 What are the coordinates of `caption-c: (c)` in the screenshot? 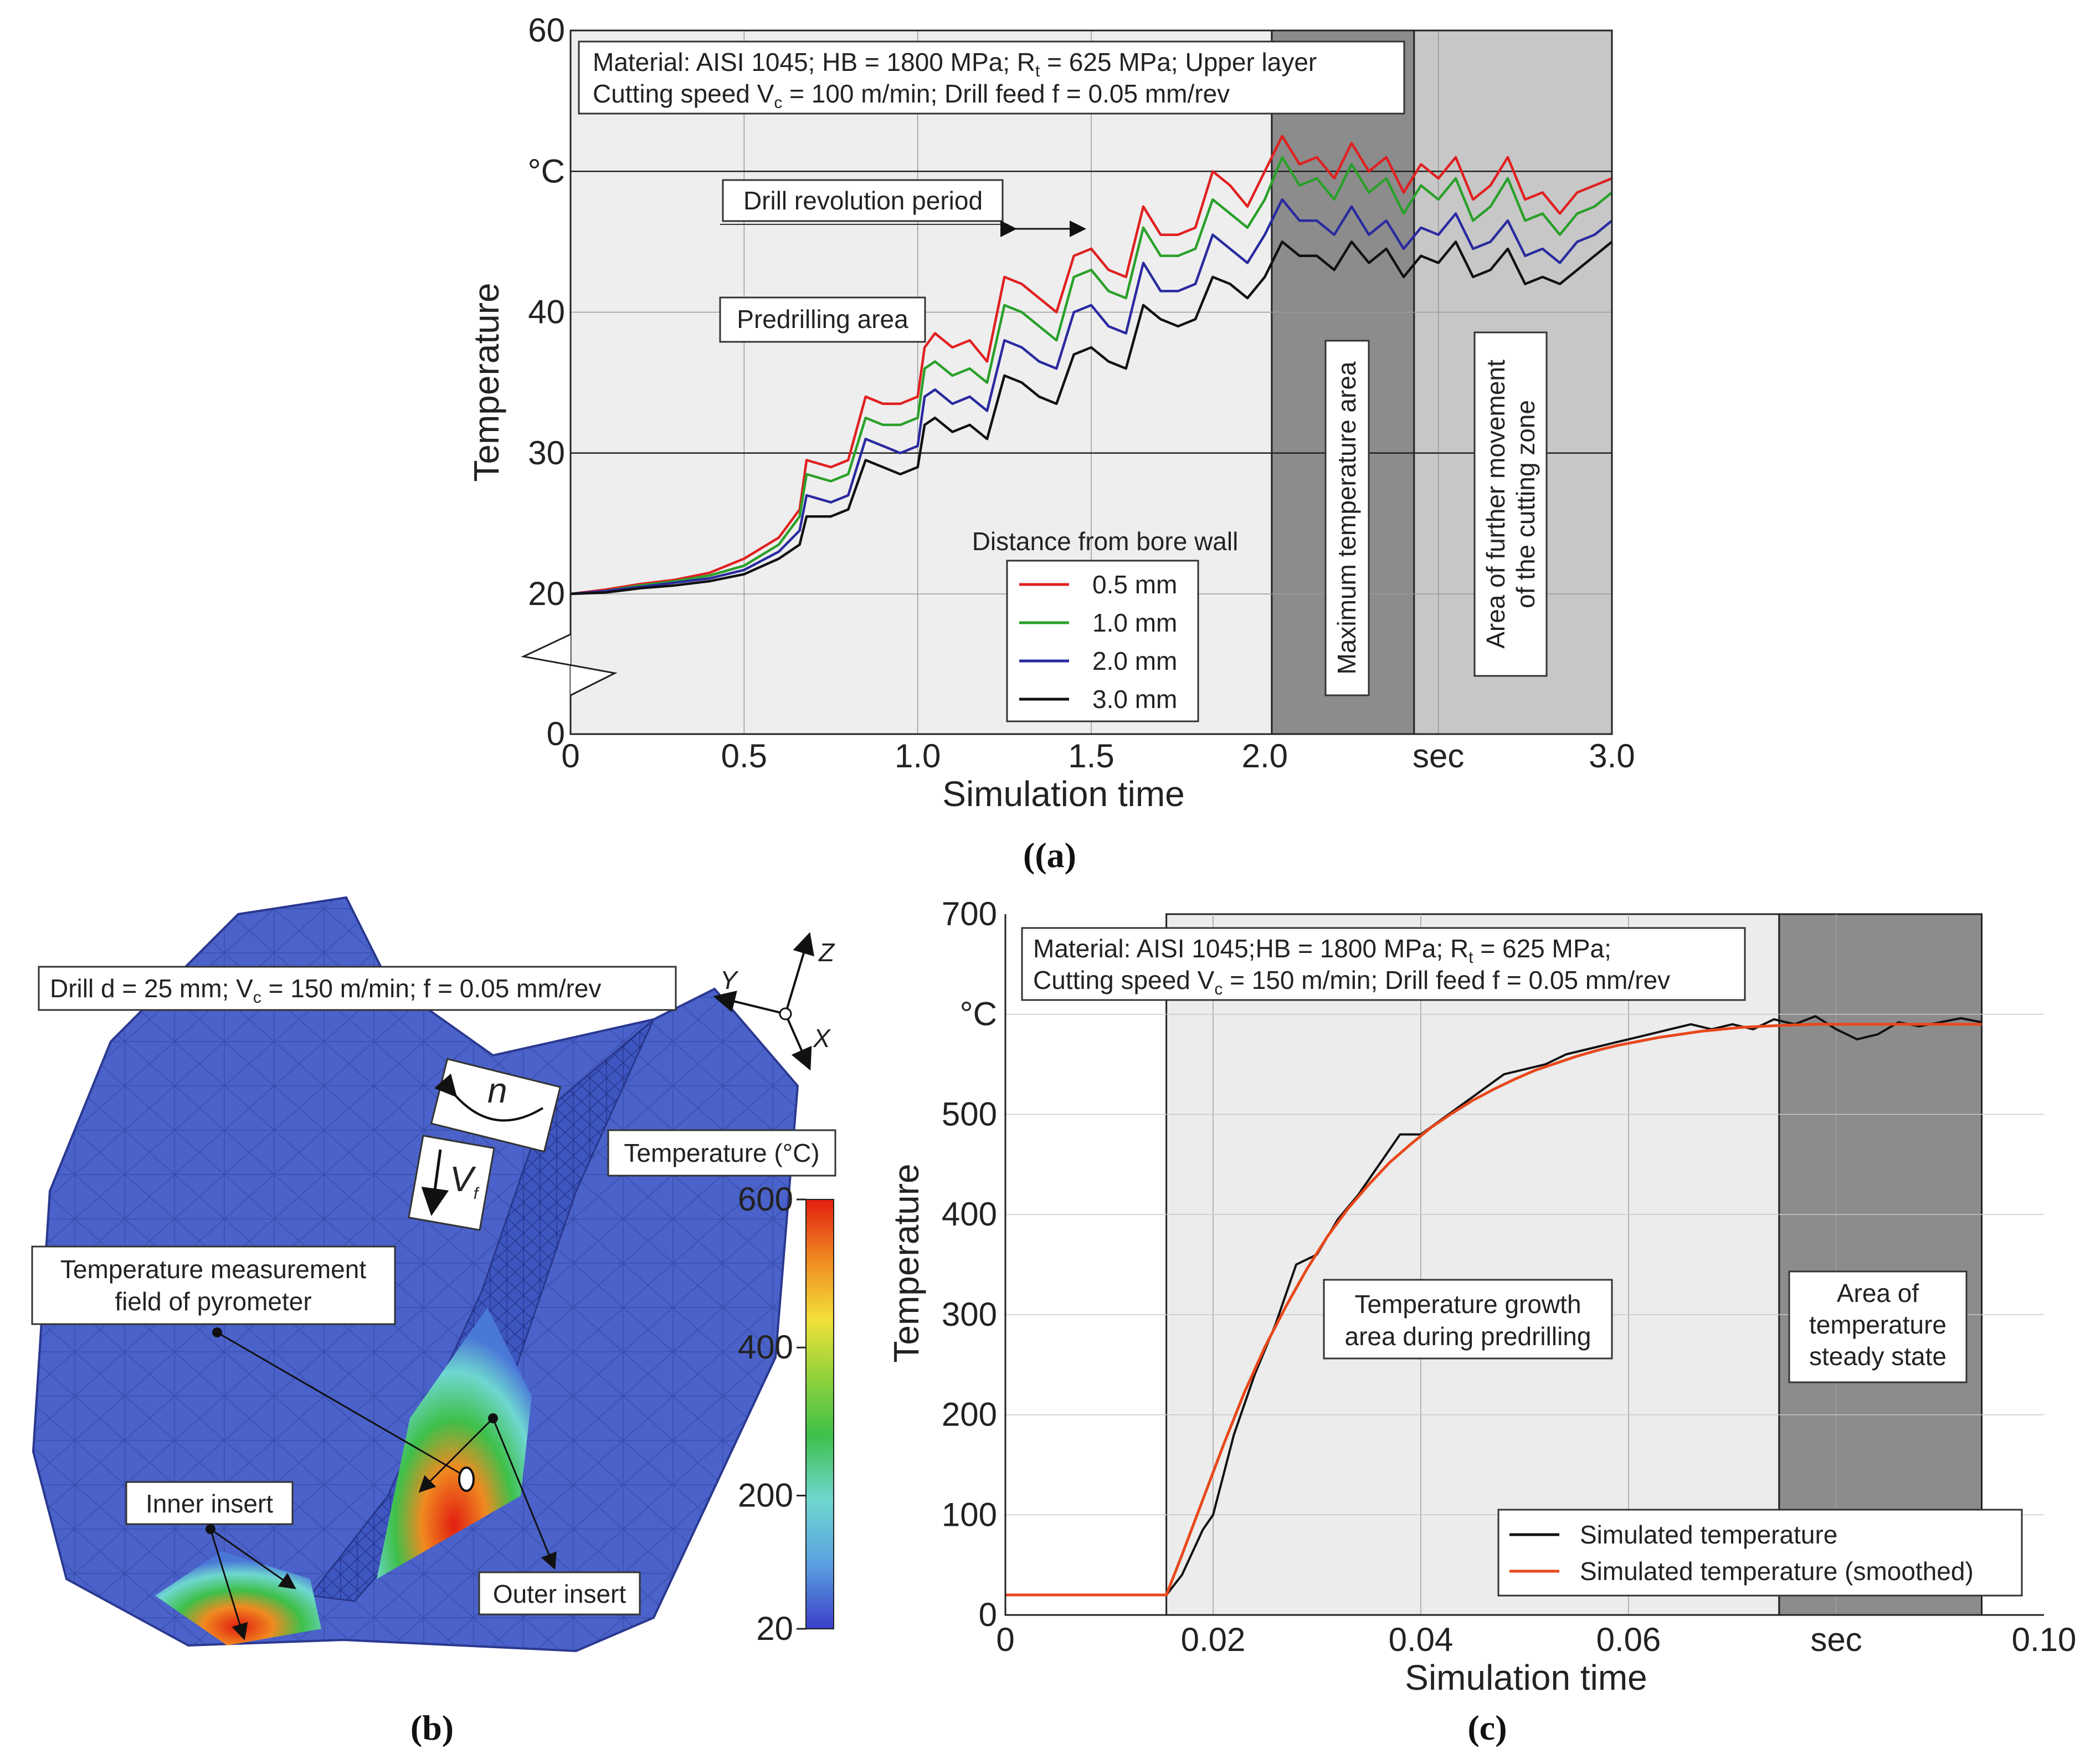 It's located at (1487, 1727).